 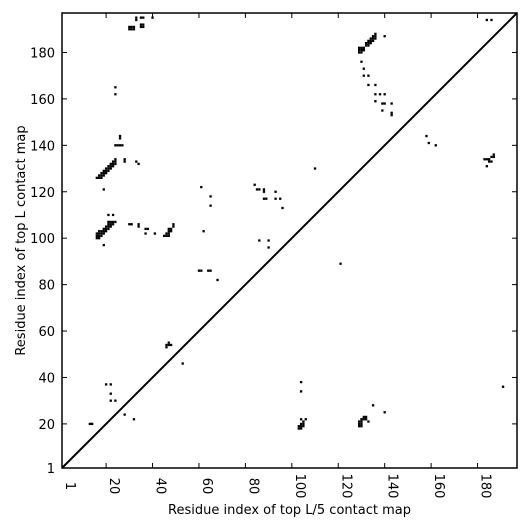 What do you see at coordinates (438, 486) in the screenshot?
I see `x-tick-label: 160` at bounding box center [438, 486].